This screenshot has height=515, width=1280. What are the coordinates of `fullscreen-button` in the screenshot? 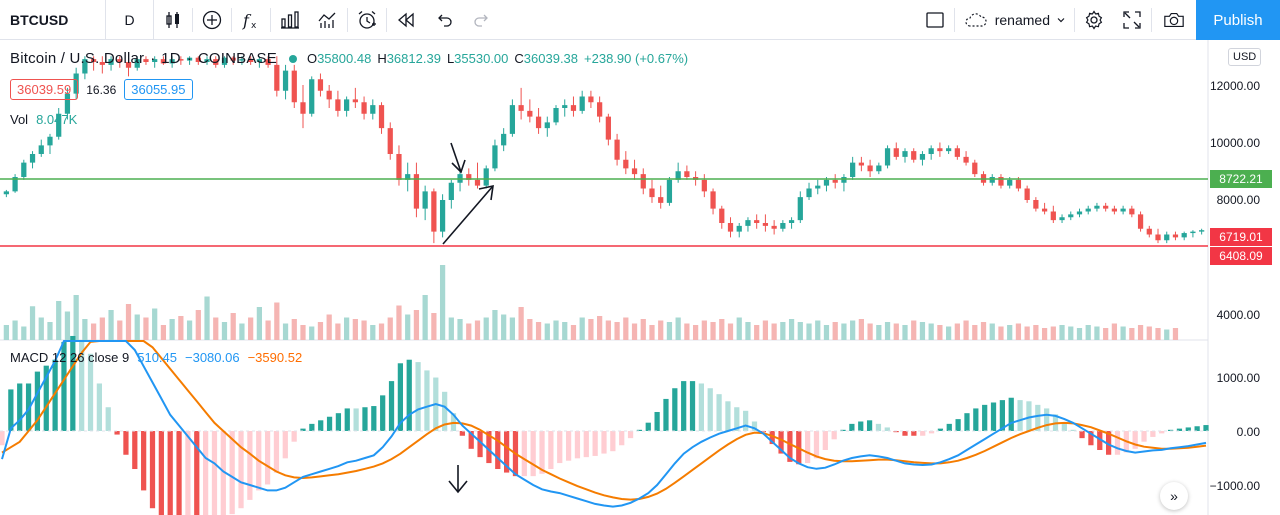 It's located at (1132, 20).